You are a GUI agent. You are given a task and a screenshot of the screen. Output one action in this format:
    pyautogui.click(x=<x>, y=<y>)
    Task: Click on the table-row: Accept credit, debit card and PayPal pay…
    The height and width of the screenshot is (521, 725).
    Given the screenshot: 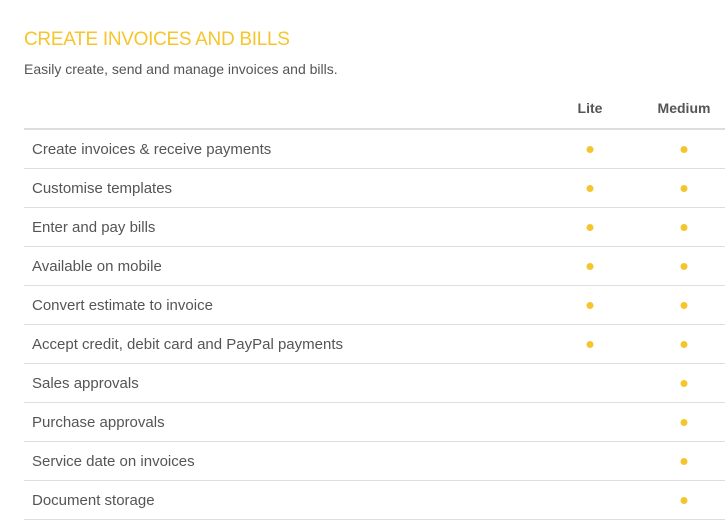 What is the action you would take?
    pyautogui.click(x=374, y=344)
    